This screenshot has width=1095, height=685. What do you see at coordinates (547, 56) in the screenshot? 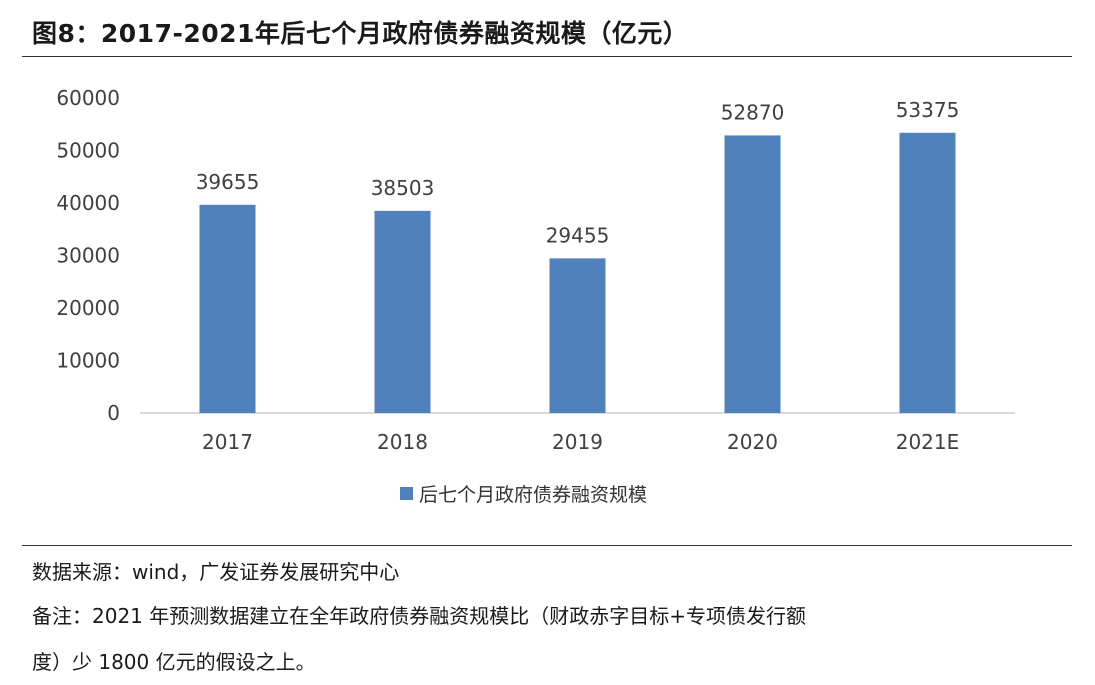
I see `top-divider` at bounding box center [547, 56].